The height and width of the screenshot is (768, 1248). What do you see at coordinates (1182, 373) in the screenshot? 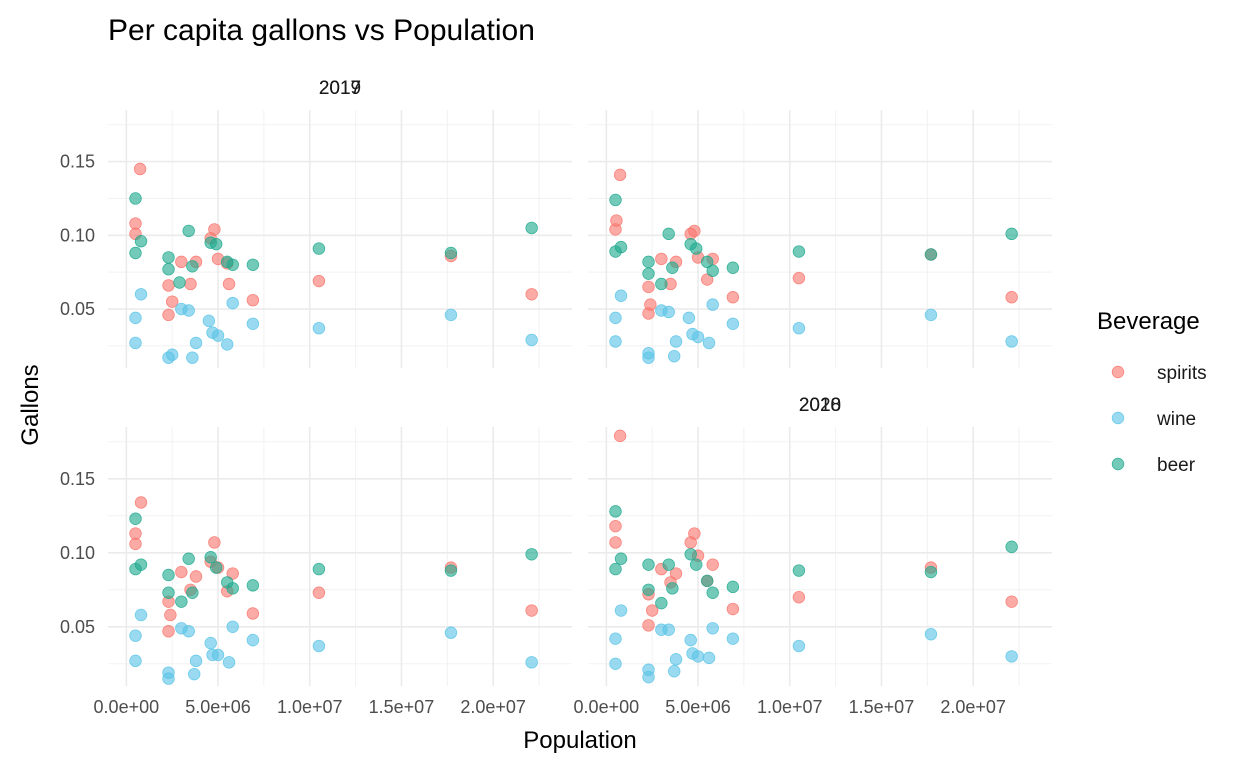
I see `legend-label-spirits: spirits` at bounding box center [1182, 373].